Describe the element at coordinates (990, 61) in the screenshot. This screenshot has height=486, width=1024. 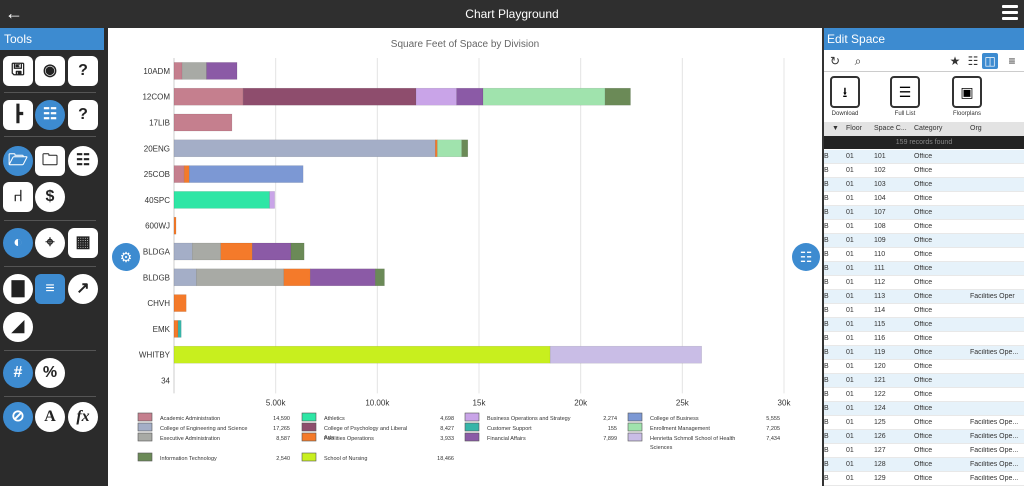
I see `split-view-icon: ◫` at that location.